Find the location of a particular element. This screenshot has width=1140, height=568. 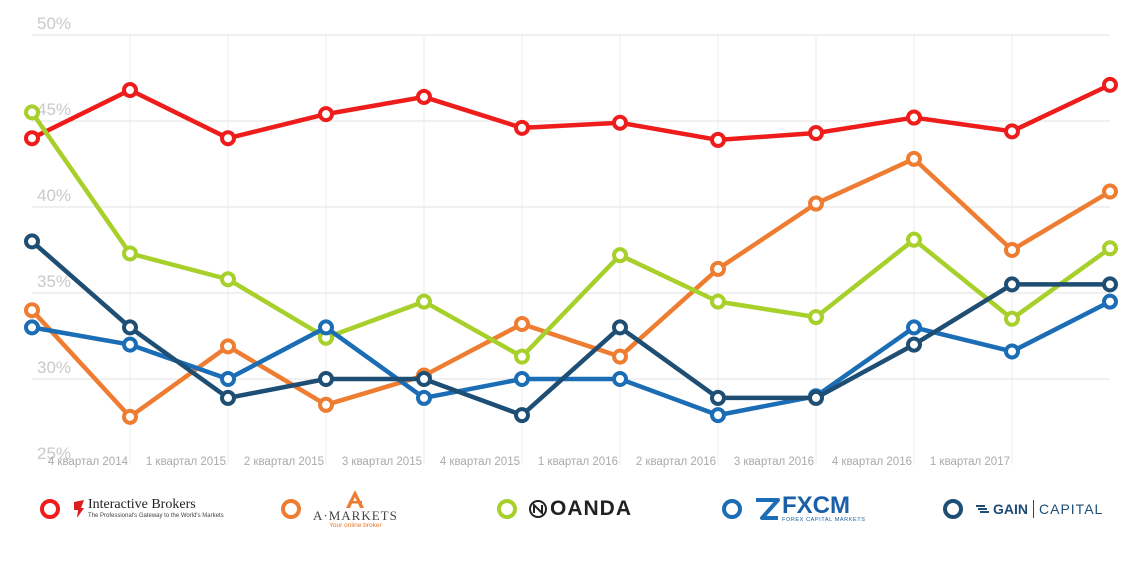

y-axis-ticks: 25% 30% 35% 40% 45% 50% is located at coordinates (54, 238).